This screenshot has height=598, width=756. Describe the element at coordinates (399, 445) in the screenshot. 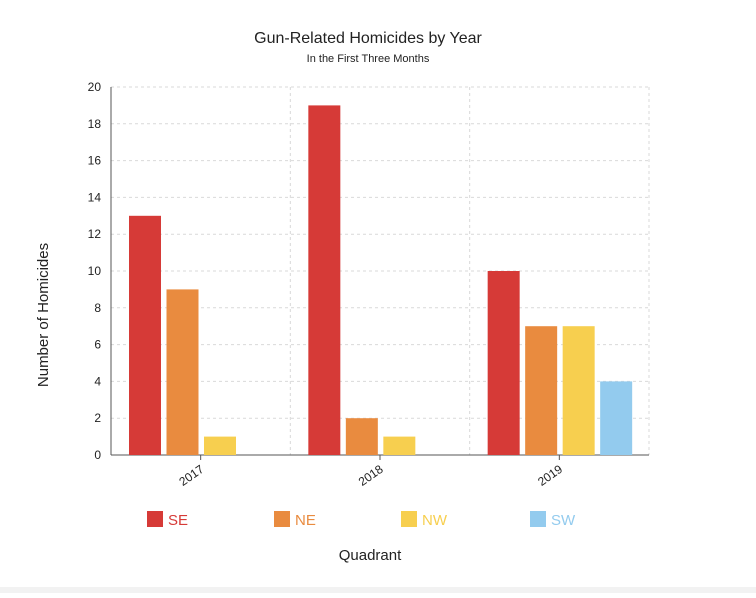

I see `bar-nw-2018` at that location.